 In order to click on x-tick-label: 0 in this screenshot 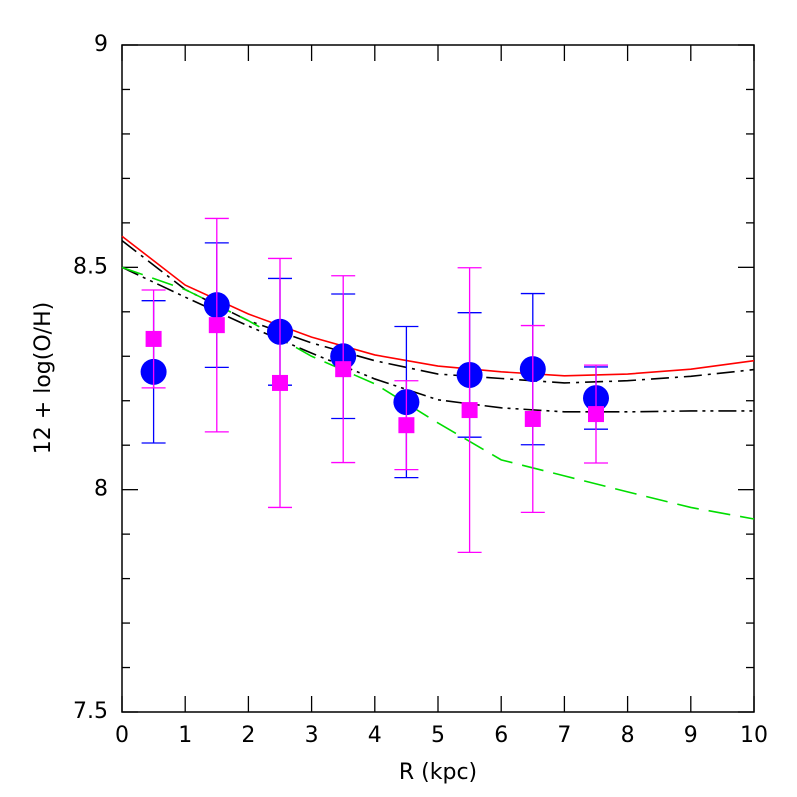, I will do `click(122, 735)`.